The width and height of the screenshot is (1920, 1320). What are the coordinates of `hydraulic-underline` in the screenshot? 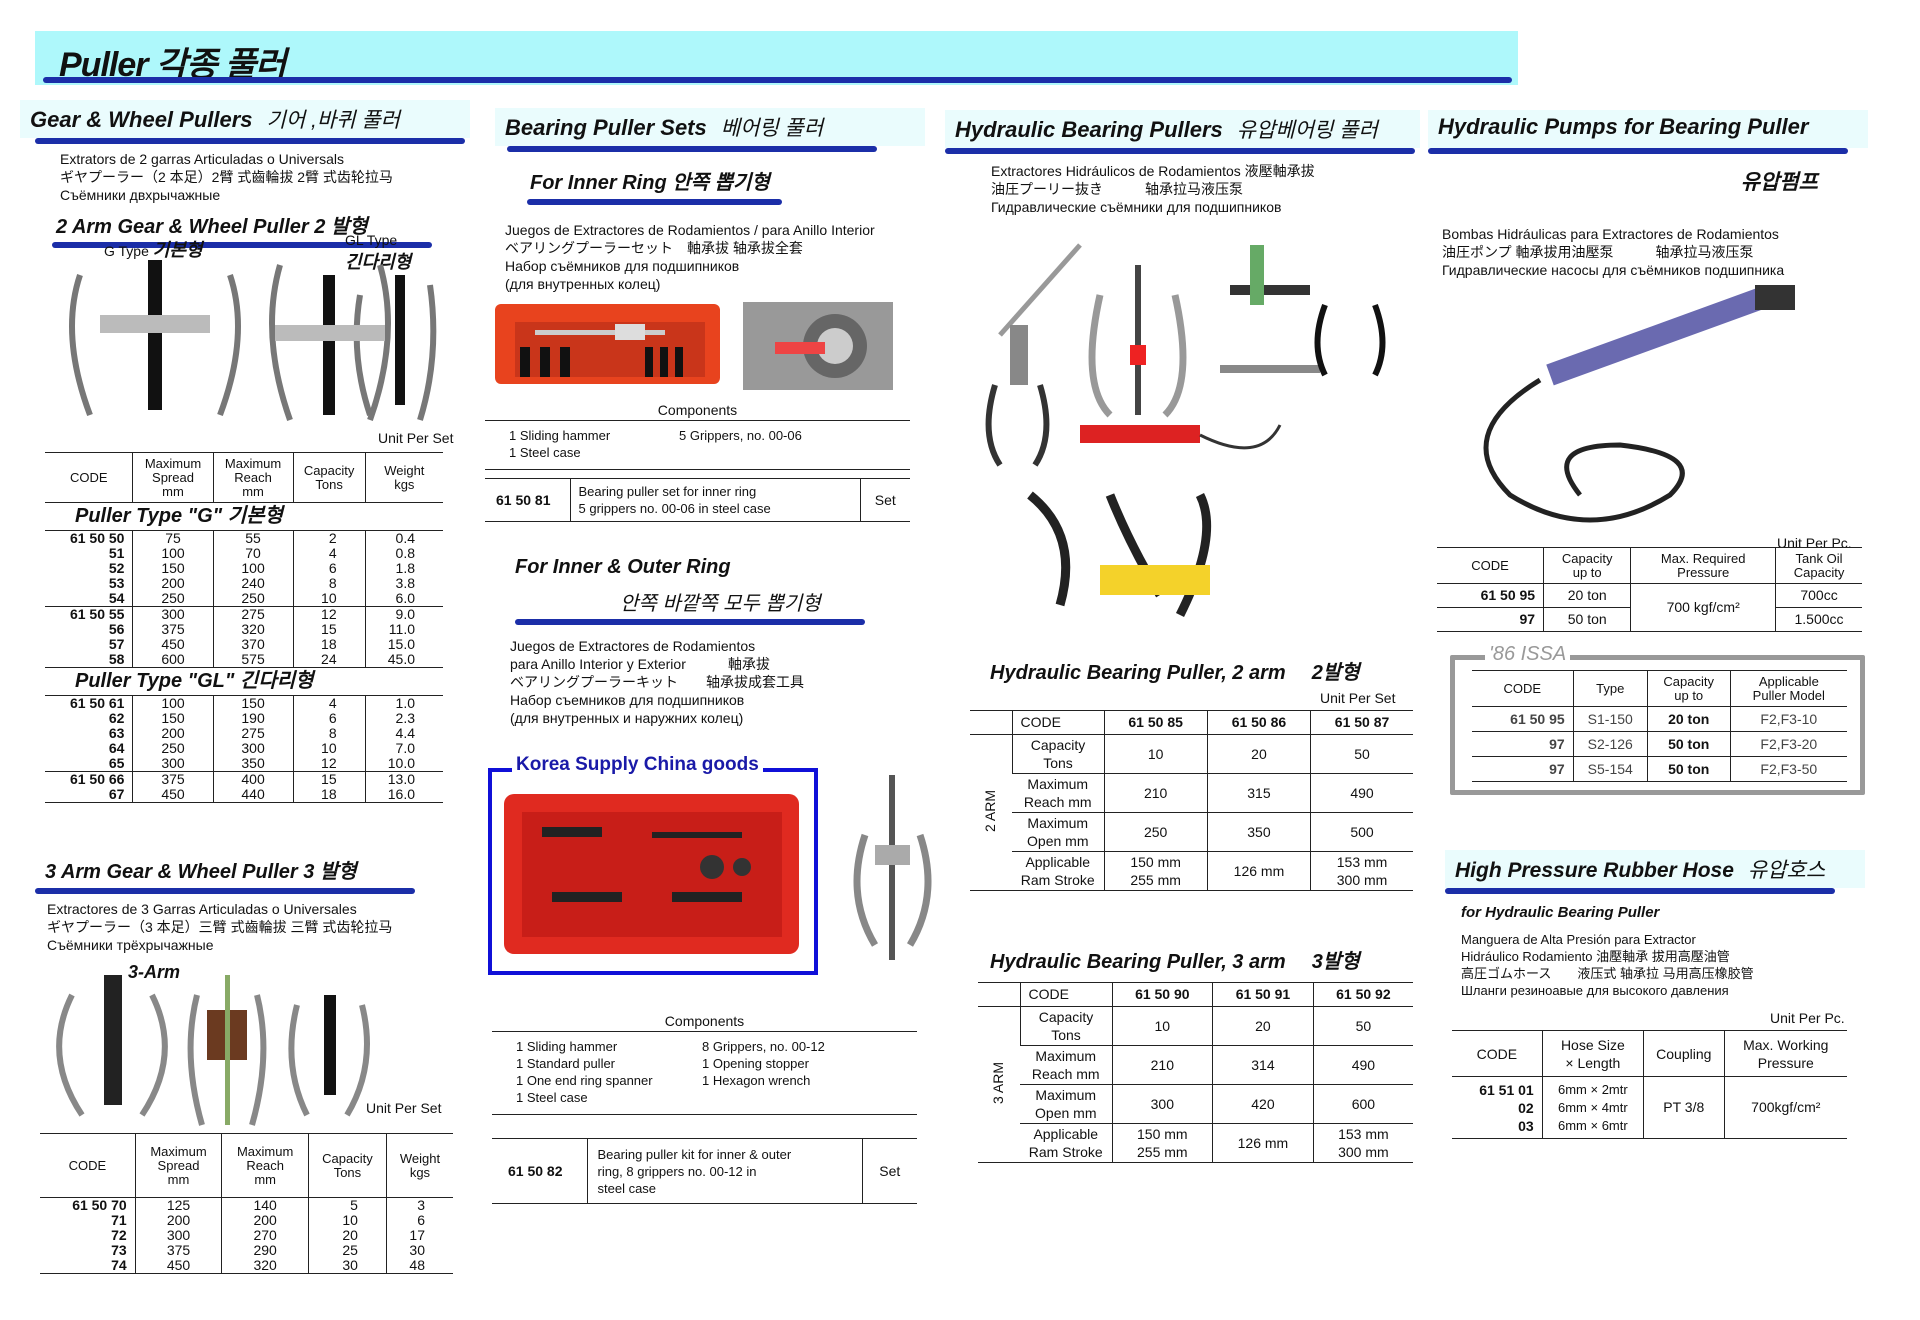 It's located at (1180, 151).